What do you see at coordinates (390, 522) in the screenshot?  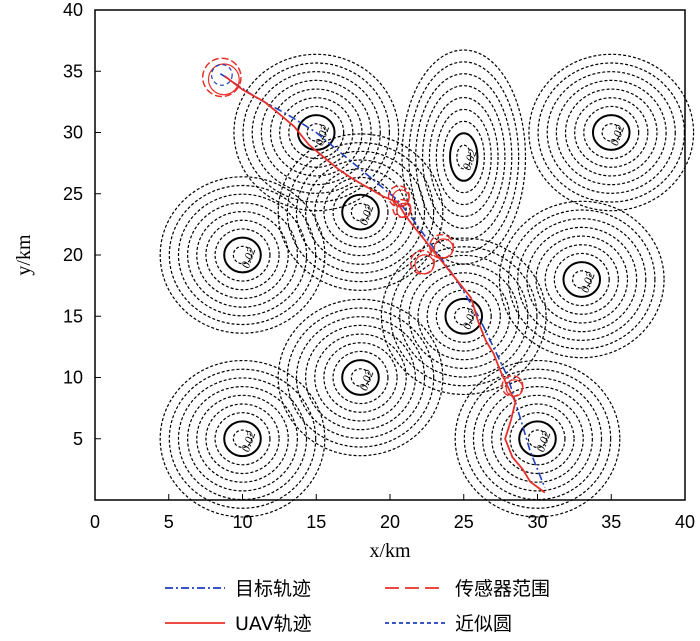 I see `x-tick-label: 20` at bounding box center [390, 522].